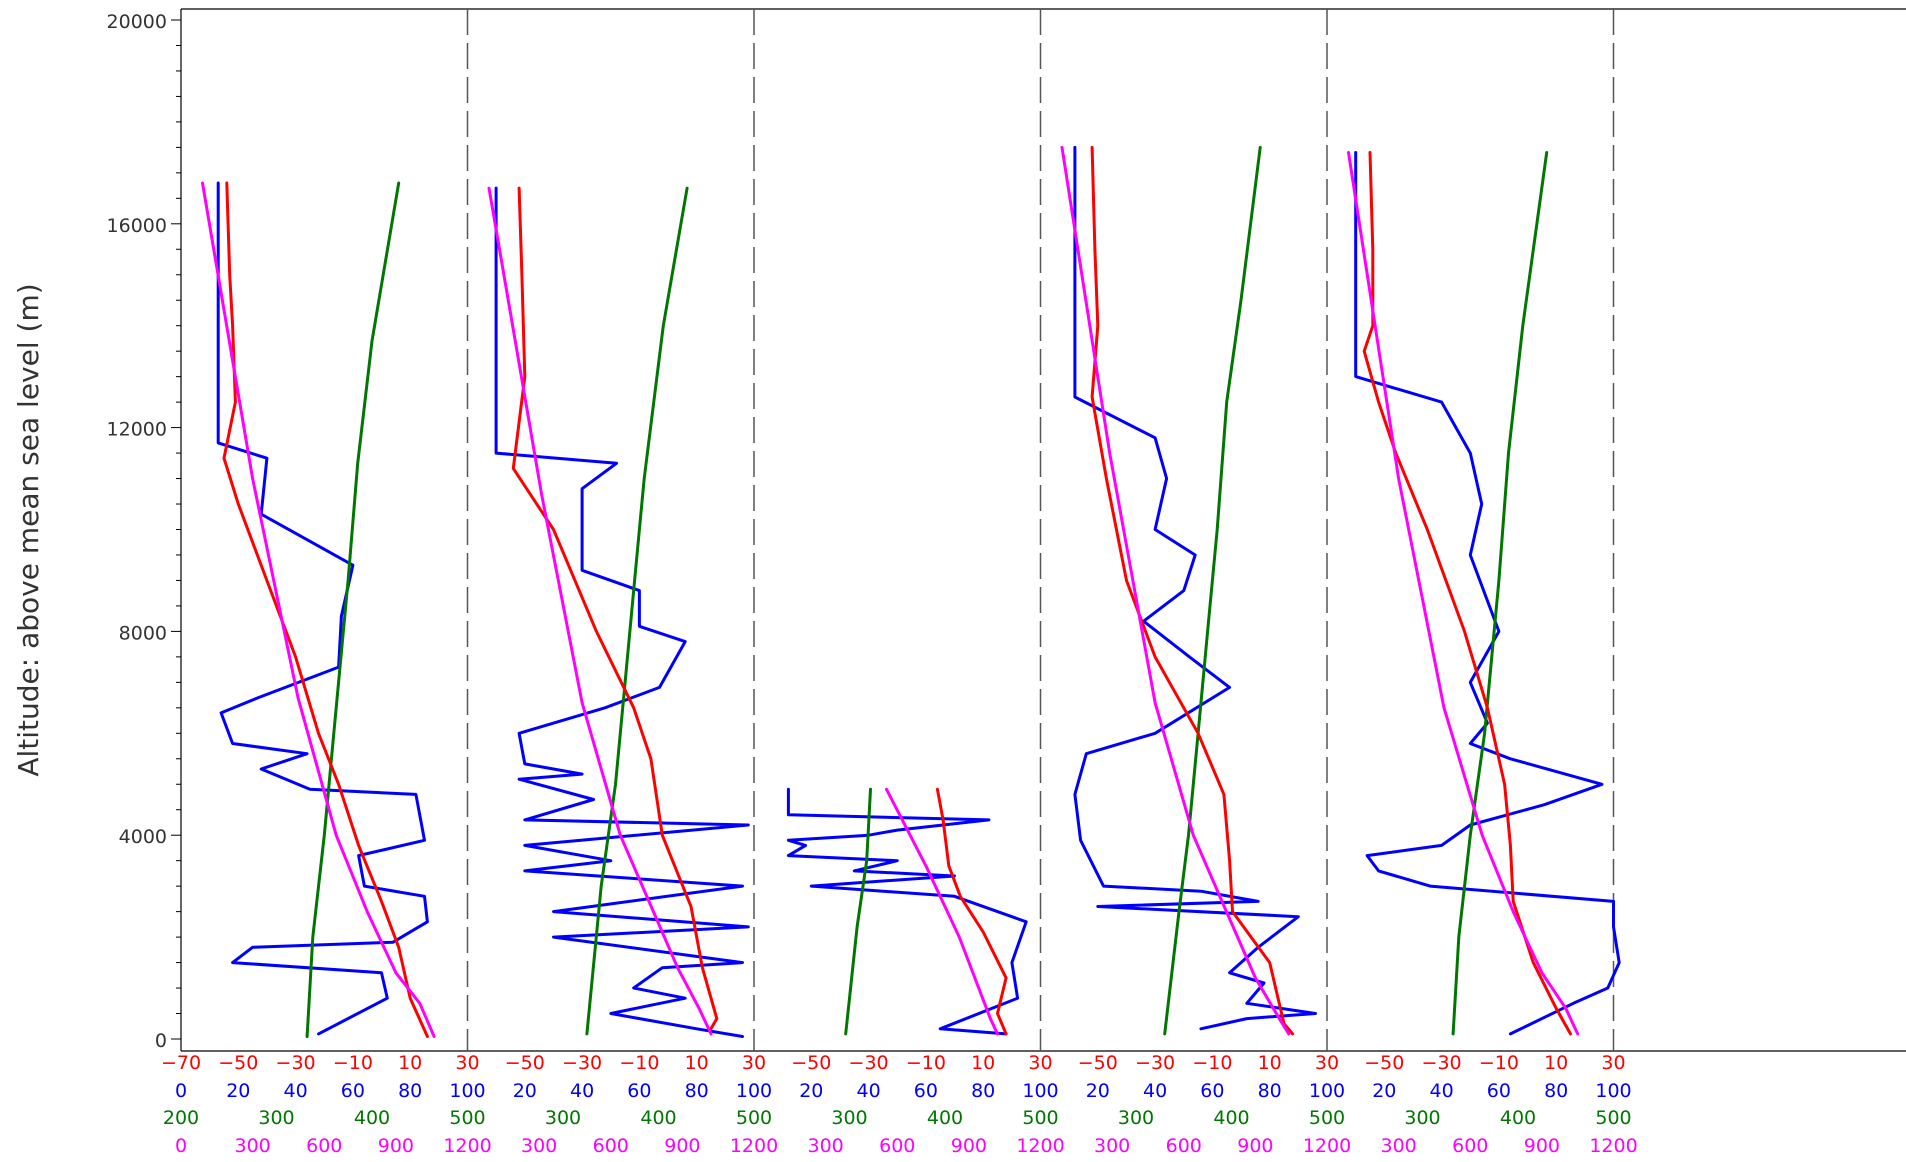  I want to click on y-axis-label: Altitude: above mean sea level (m), so click(28, 529).